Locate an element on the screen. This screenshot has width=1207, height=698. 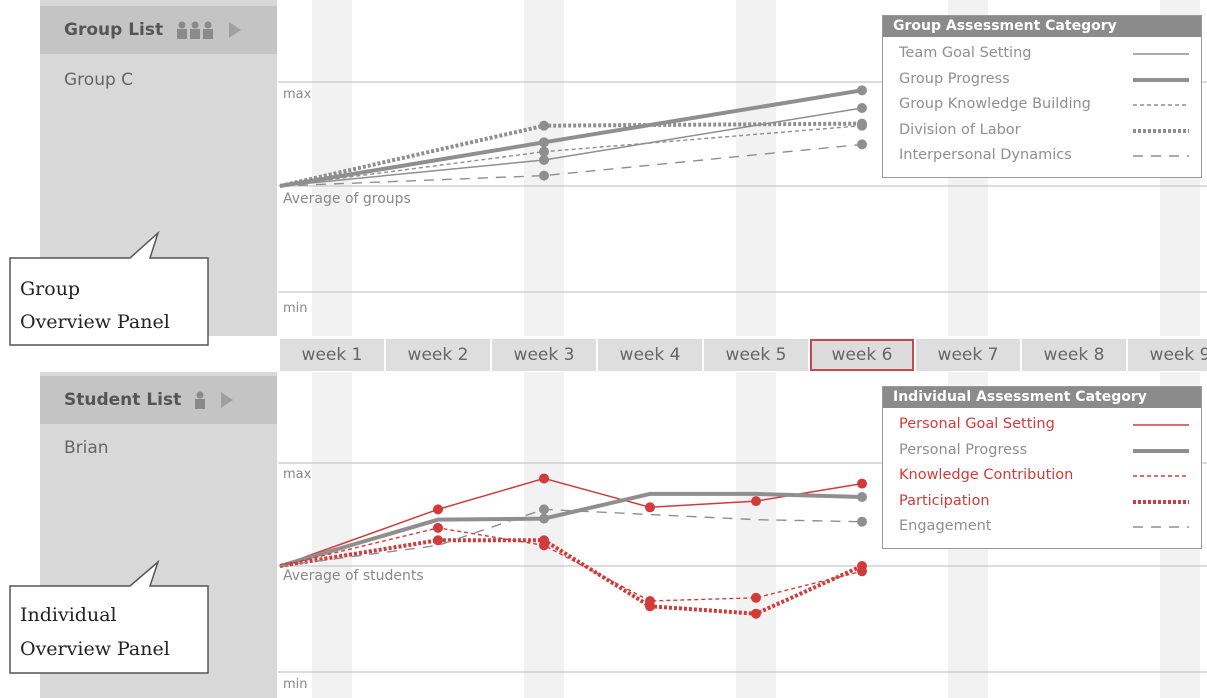
individual-legend-label: Personal Progress is located at coordinates (963, 449).